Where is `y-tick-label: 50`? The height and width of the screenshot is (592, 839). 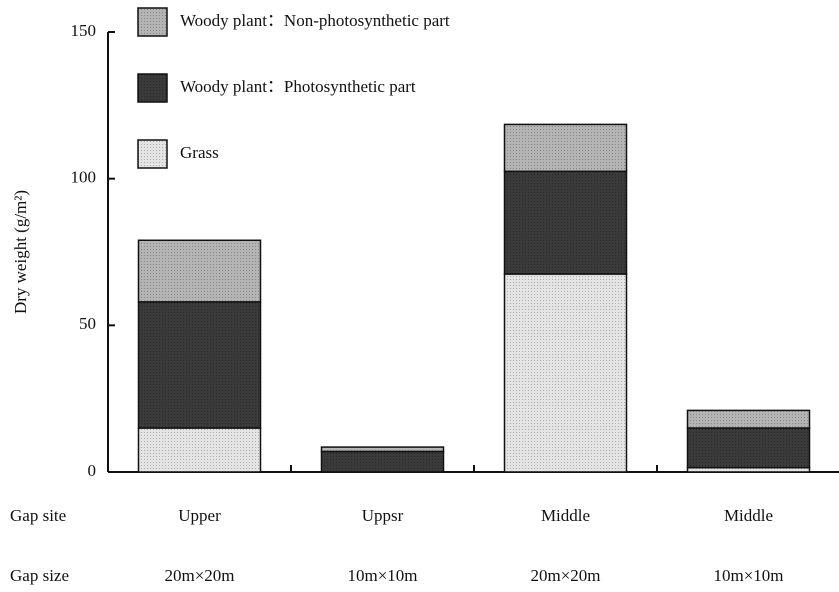 y-tick-label: 50 is located at coordinates (87, 323).